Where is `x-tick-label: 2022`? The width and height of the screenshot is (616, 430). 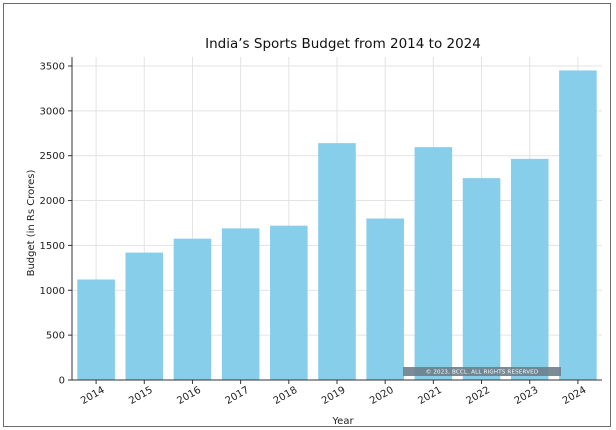 x-tick-label: 2022 is located at coordinates (479, 396).